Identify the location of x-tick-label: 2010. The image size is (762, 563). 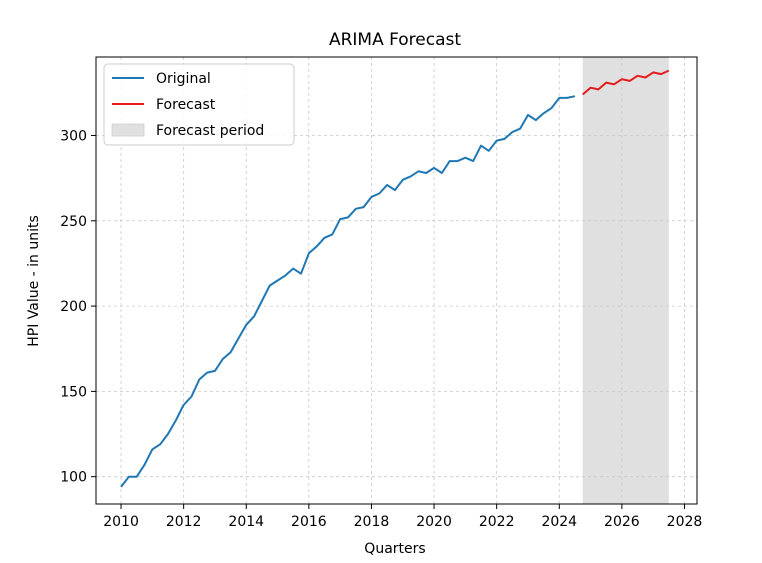
(121, 522).